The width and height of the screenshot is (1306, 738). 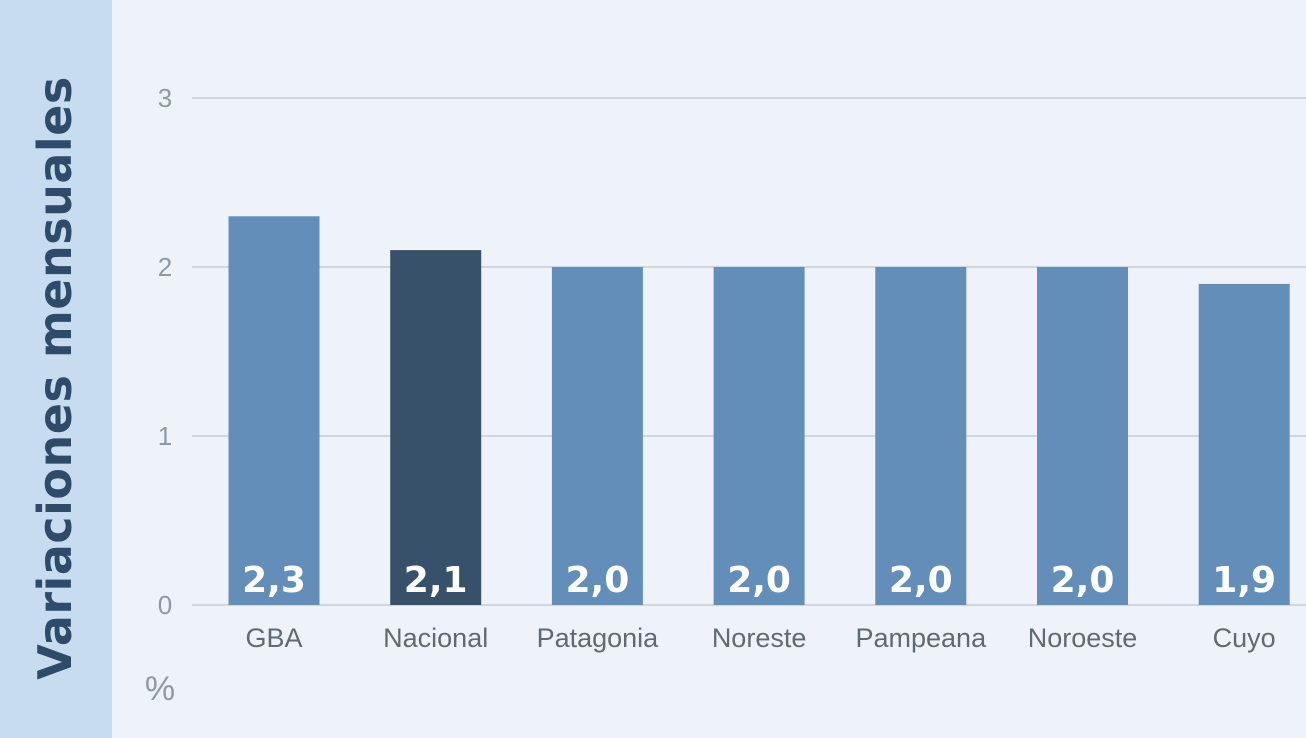 I want to click on category-label: Noreste, so click(x=759, y=638).